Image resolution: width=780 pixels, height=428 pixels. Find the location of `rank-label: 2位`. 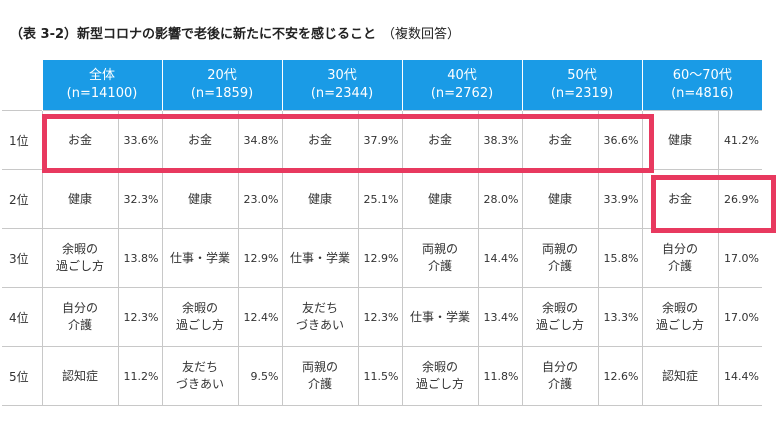

rank-label: 2位 is located at coordinates (22, 199).